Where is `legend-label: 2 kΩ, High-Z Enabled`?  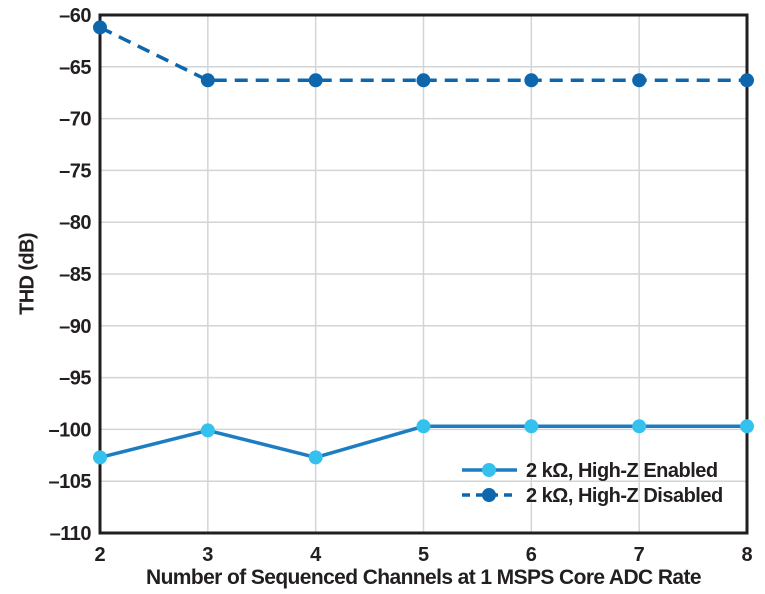
legend-label: 2 kΩ, High-Z Enabled is located at coordinates (622, 471).